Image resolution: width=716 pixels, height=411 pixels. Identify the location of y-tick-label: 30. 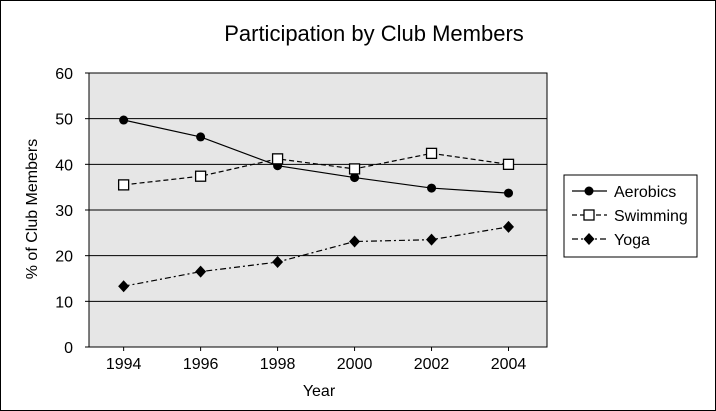
(64, 211).